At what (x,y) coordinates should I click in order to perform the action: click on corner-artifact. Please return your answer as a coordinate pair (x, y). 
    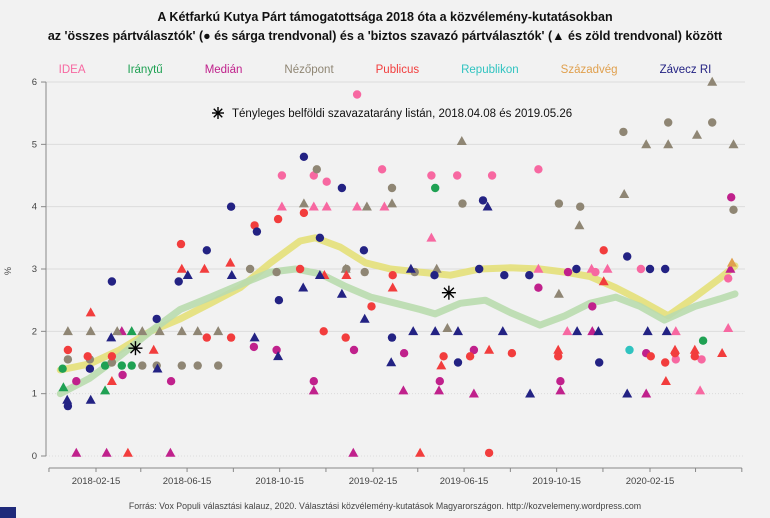
    Looking at the image, I should click on (8, 512).